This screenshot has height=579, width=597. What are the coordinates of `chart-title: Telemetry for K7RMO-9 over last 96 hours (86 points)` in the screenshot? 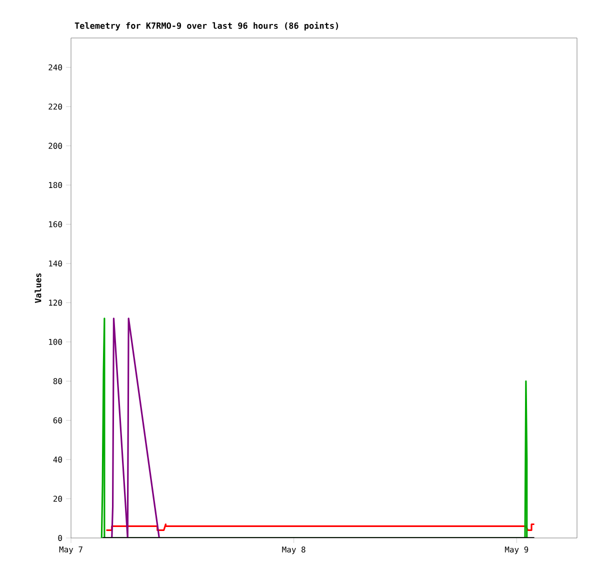 It's located at (206, 26).